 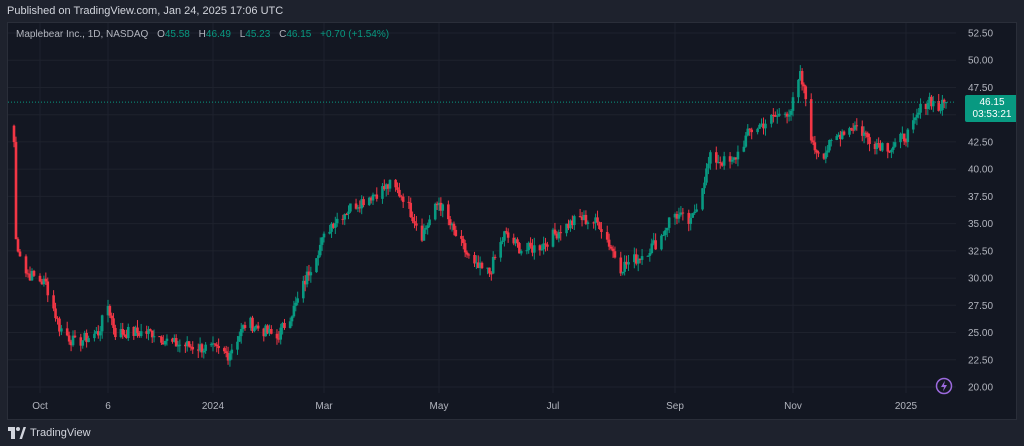 I want to click on y-tick-label: 22.50, so click(x=980, y=360).